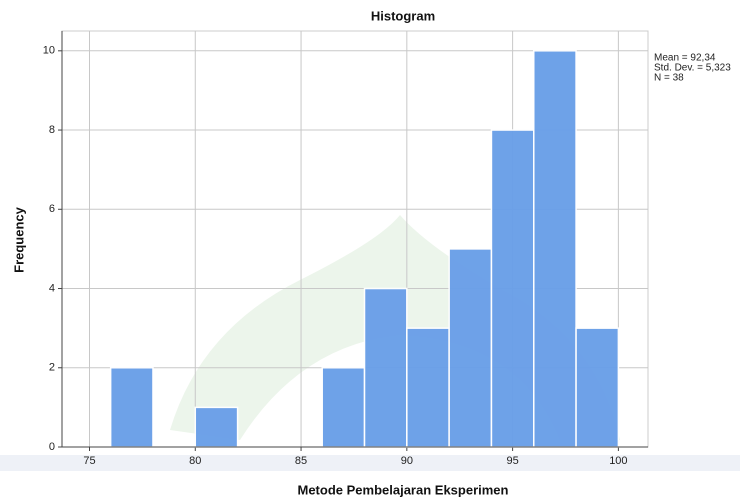  I want to click on y-tick-label: 2, so click(52, 368).